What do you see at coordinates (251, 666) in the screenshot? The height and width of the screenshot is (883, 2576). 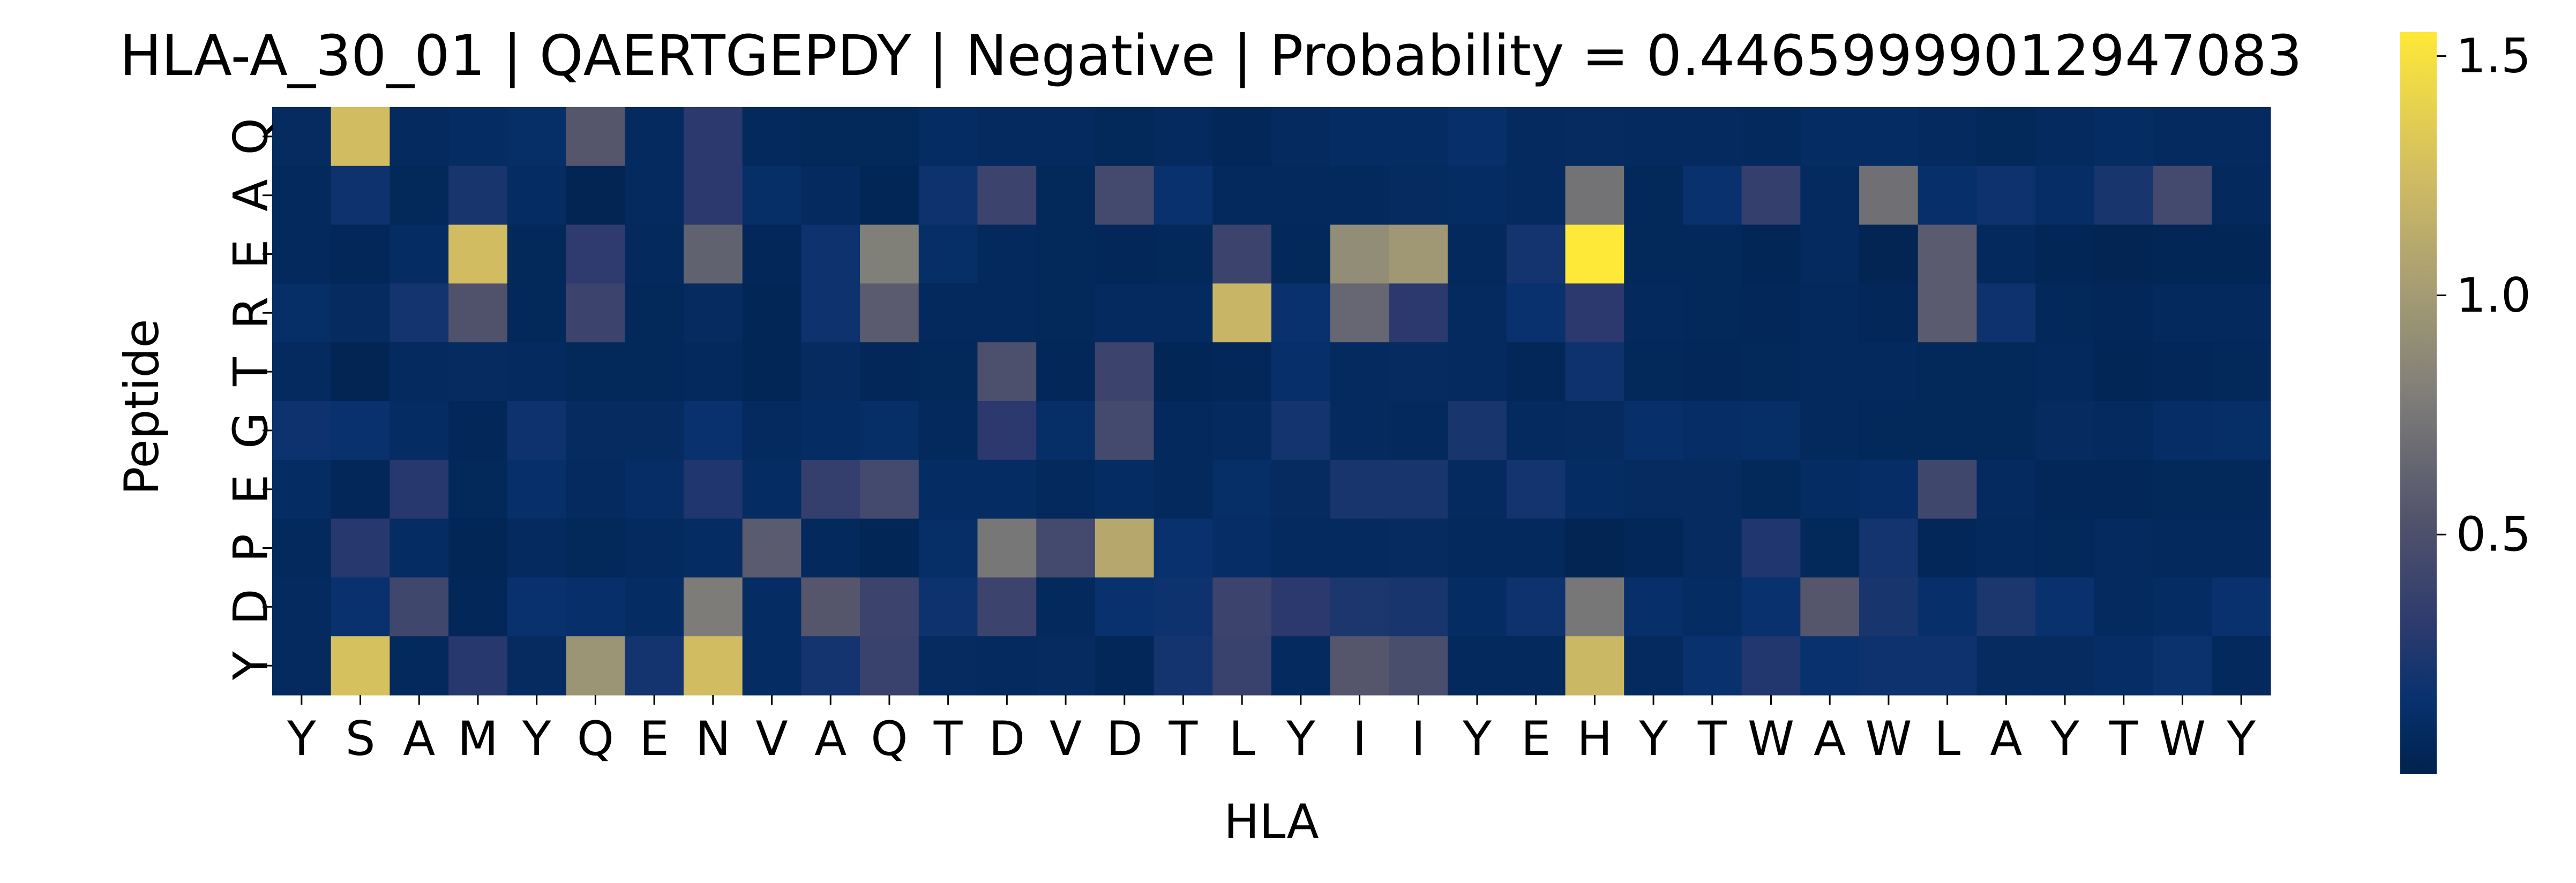 I see `y-tick-label: Y` at bounding box center [251, 666].